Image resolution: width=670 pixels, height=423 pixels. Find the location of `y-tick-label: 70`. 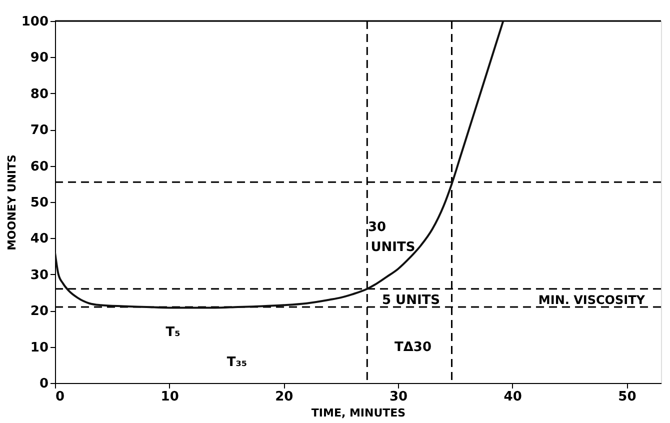

y-tick-label: 70 is located at coordinates (39, 130).